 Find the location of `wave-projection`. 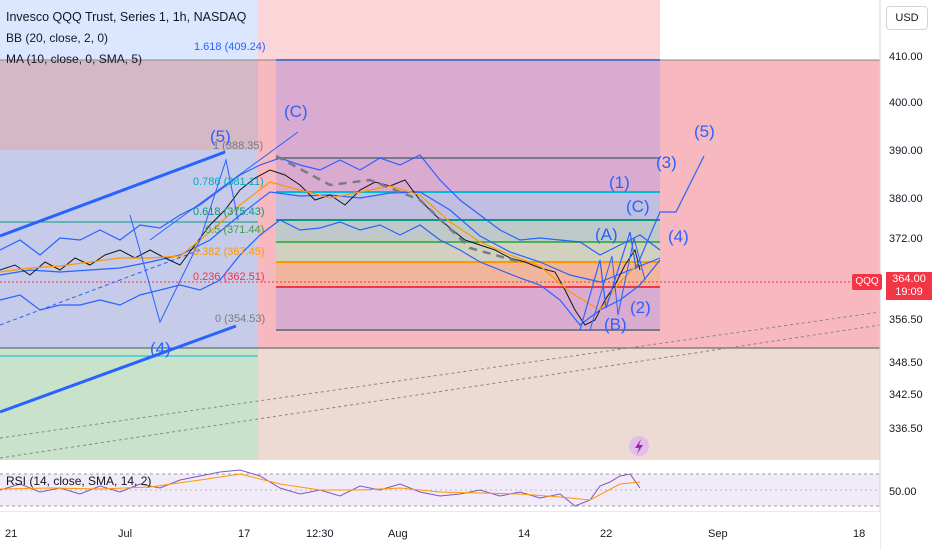

wave-projection is located at coordinates (642, 243).